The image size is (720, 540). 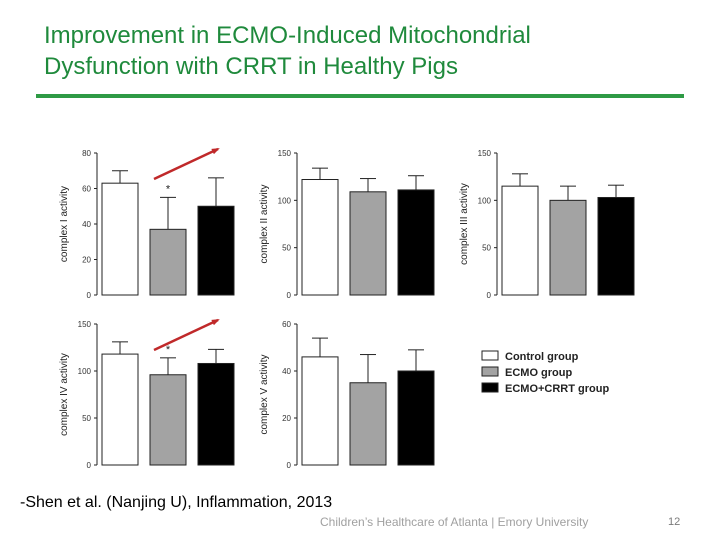 What do you see at coordinates (674, 522) in the screenshot?
I see `page-number: 12` at bounding box center [674, 522].